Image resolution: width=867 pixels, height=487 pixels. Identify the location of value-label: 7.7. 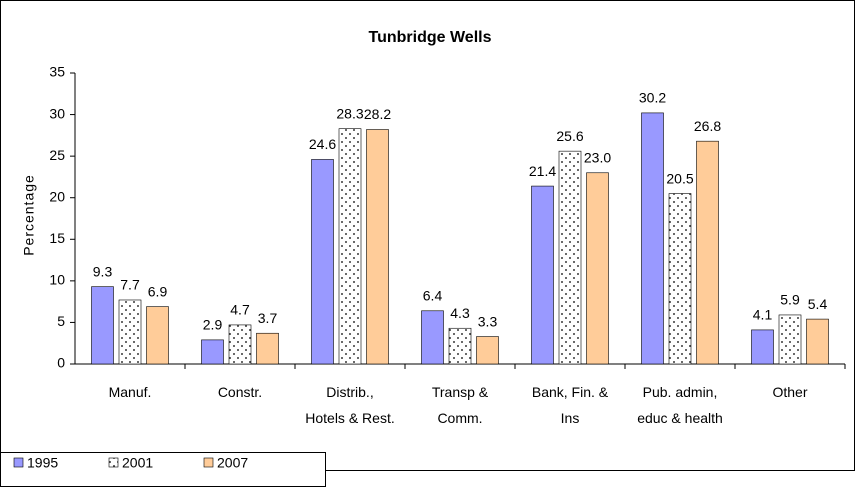
(130, 285).